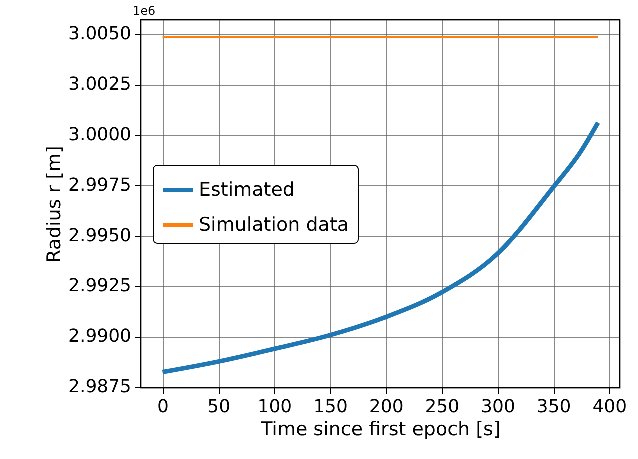  What do you see at coordinates (275, 407) in the screenshot?
I see `x-tick-label: 100` at bounding box center [275, 407].